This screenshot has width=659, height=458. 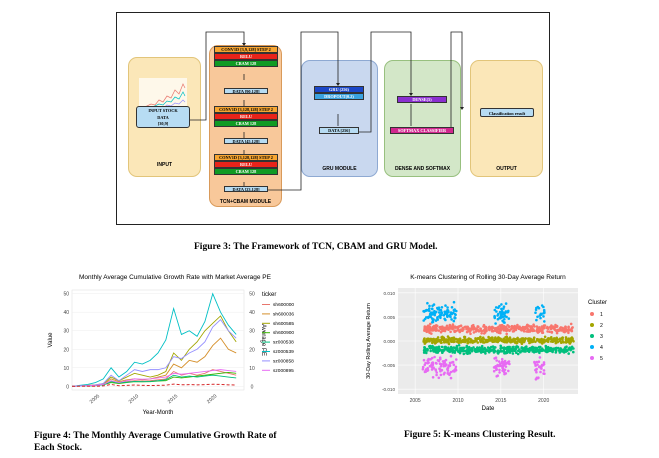 I want to click on tcn-panel-label: TCN+CBAM MODULE, so click(x=245, y=202).